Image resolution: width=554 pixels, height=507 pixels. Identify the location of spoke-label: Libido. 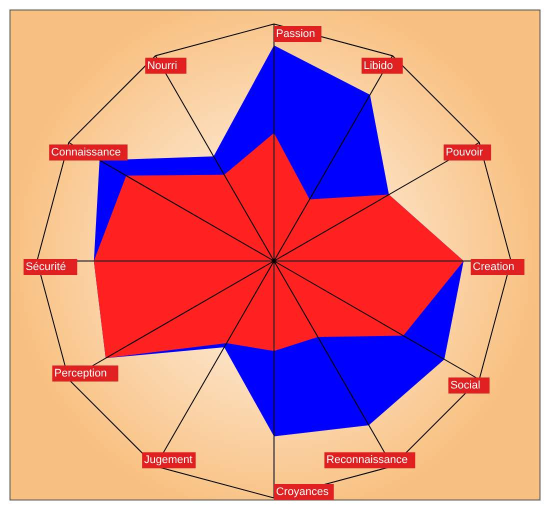
(378, 66).